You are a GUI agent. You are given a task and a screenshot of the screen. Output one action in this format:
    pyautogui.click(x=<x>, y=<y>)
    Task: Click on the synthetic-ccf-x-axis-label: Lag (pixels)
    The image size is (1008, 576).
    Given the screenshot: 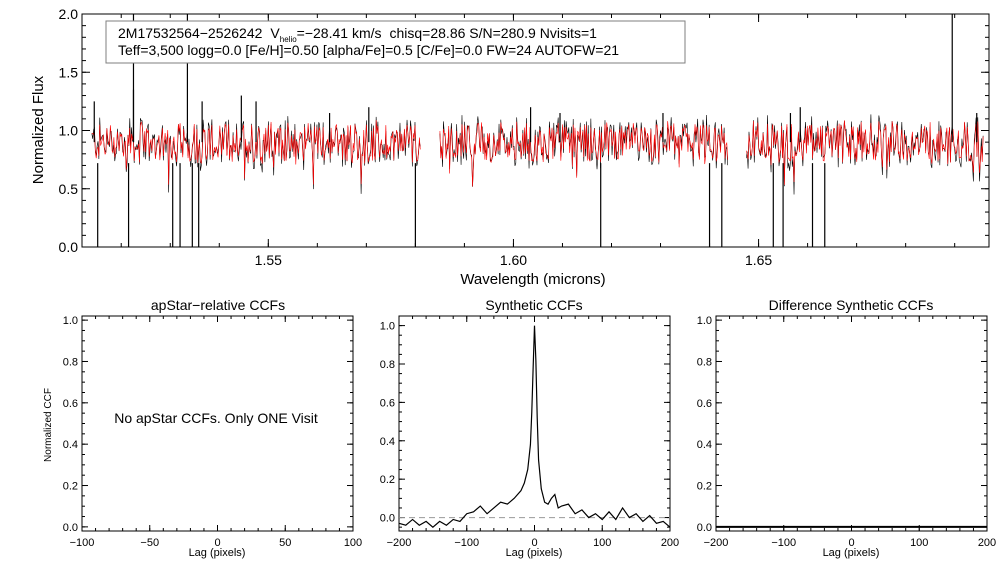 What is the action you would take?
    pyautogui.click(x=534, y=553)
    